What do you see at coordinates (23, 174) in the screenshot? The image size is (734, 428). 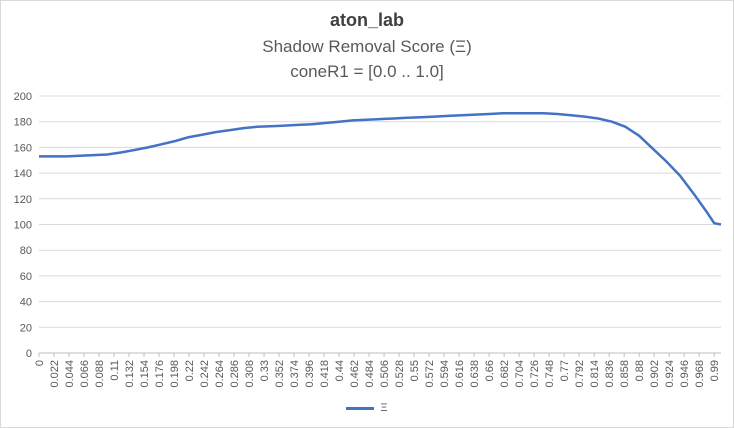 I see `y-tick-label: 140` at bounding box center [23, 174].